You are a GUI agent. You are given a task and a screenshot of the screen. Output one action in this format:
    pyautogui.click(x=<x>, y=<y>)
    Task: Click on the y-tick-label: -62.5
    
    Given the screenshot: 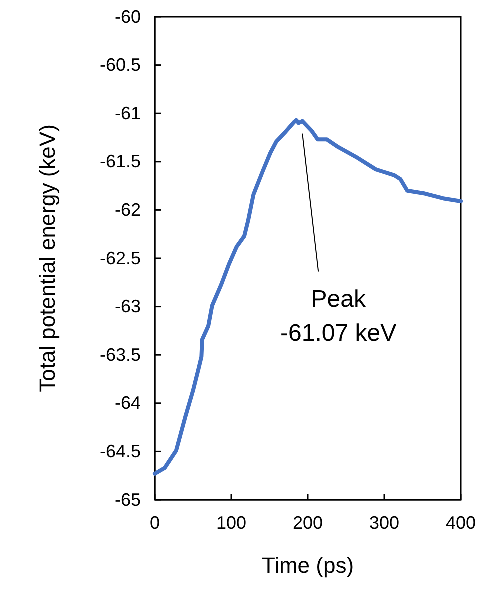 What is the action you would take?
    pyautogui.click(x=120, y=258)
    